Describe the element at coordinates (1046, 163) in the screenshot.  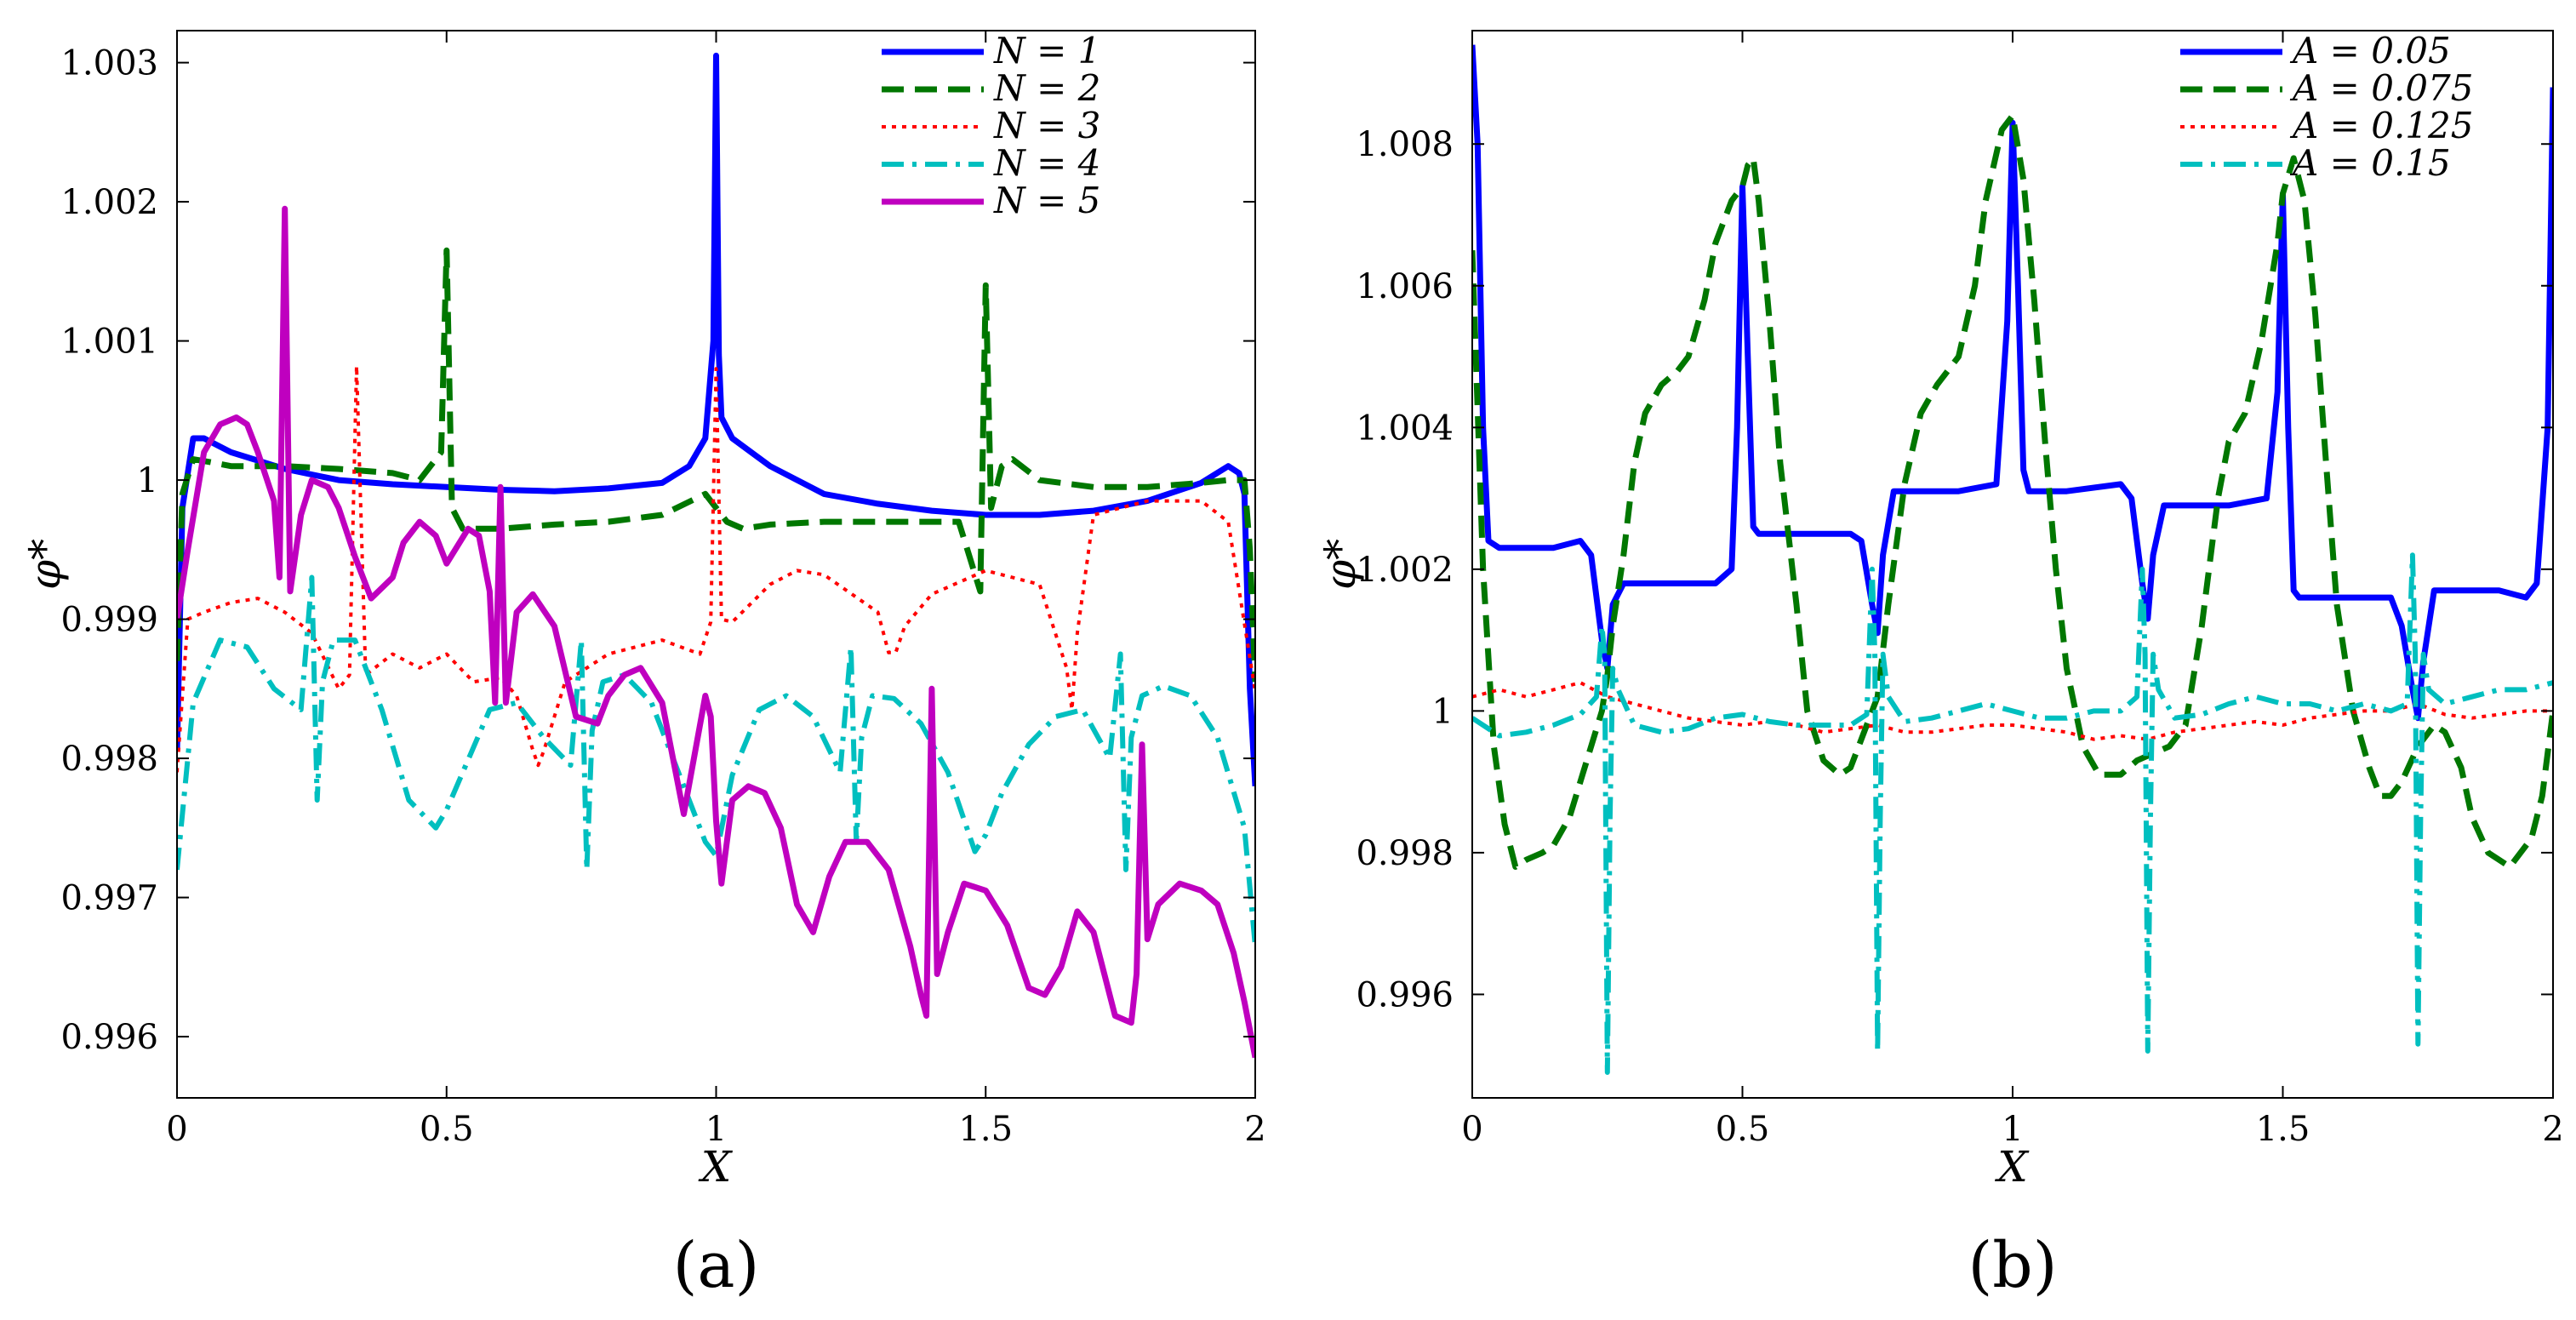
I see `legend-label-4: N = 4` at that location.